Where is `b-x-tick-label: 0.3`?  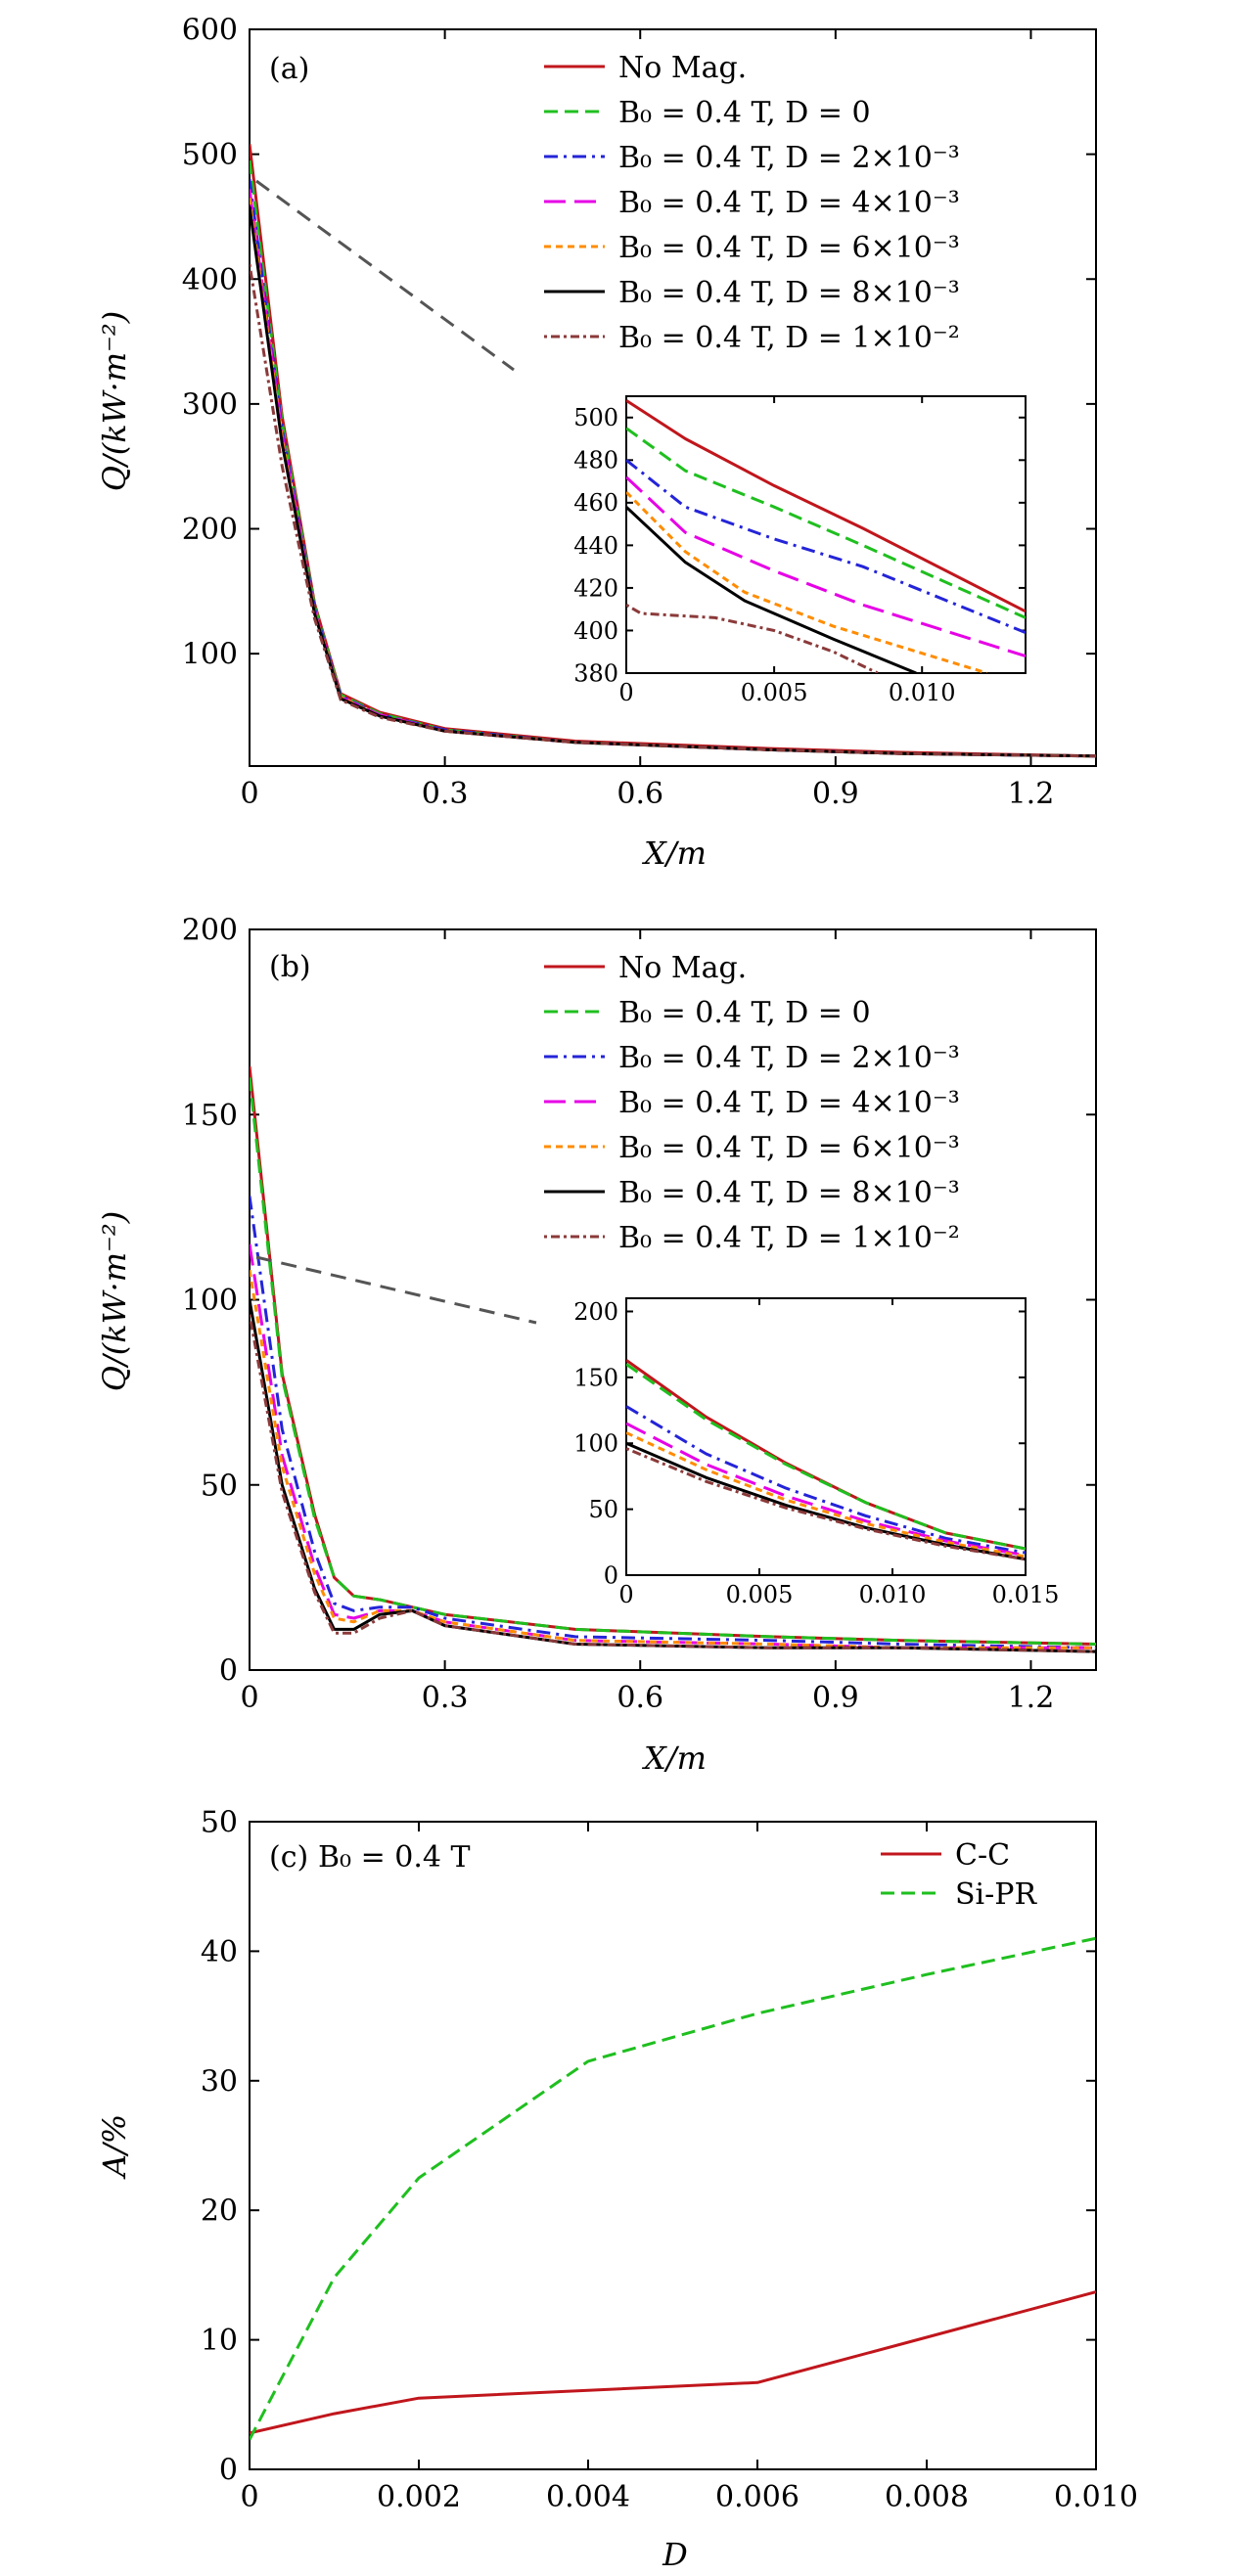
b-x-tick-label: 0.3 is located at coordinates (445, 1698).